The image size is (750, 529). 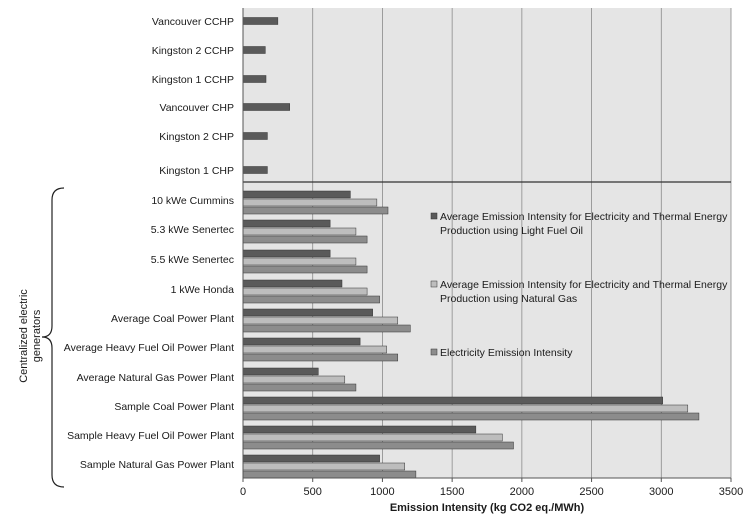 I want to click on category-label: Vancouver CHP, so click(x=196, y=108).